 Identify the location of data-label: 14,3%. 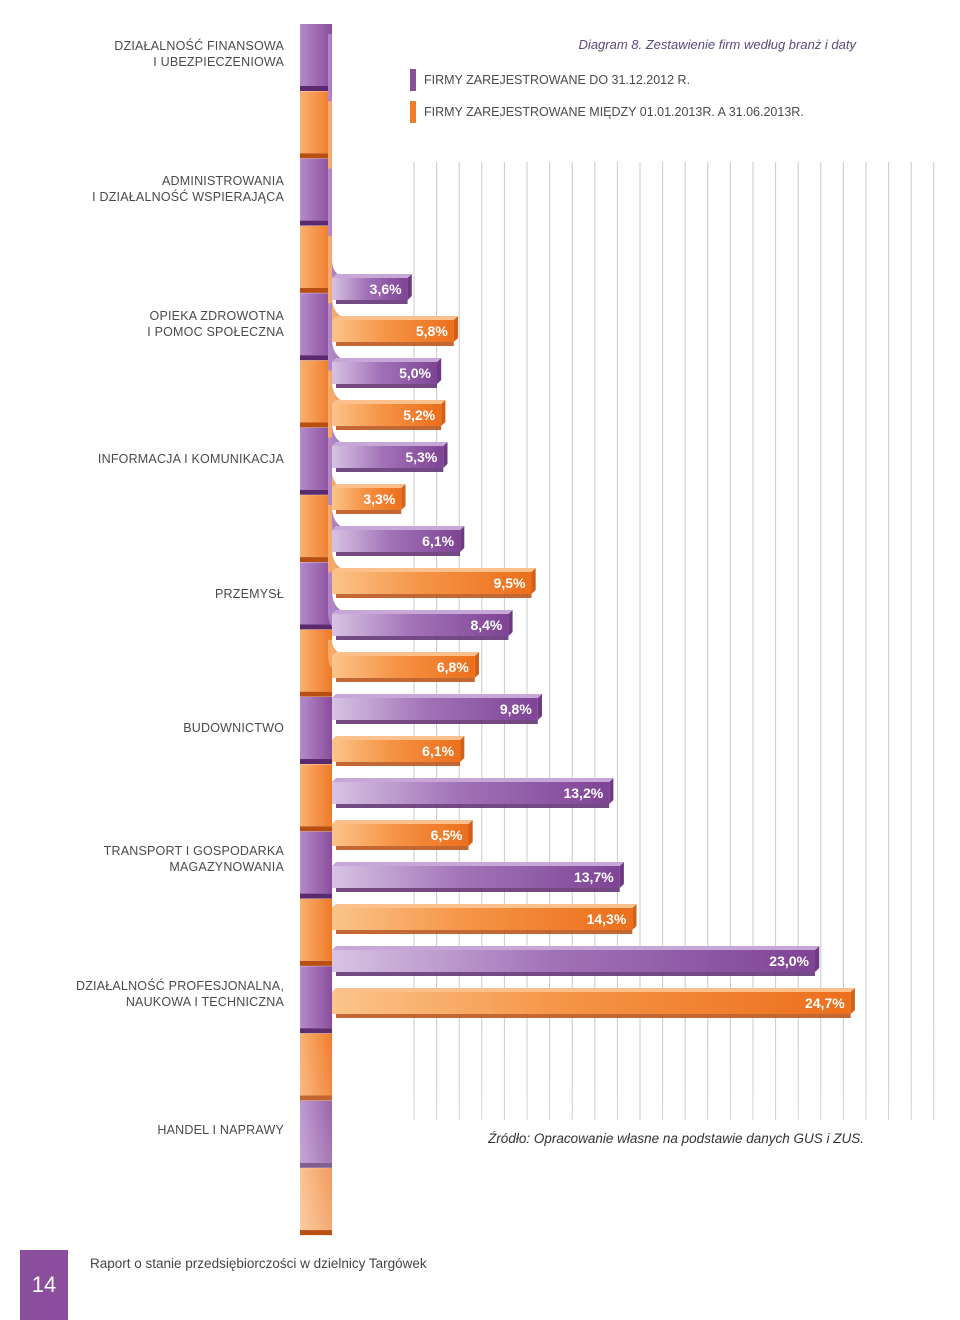
(607, 919).